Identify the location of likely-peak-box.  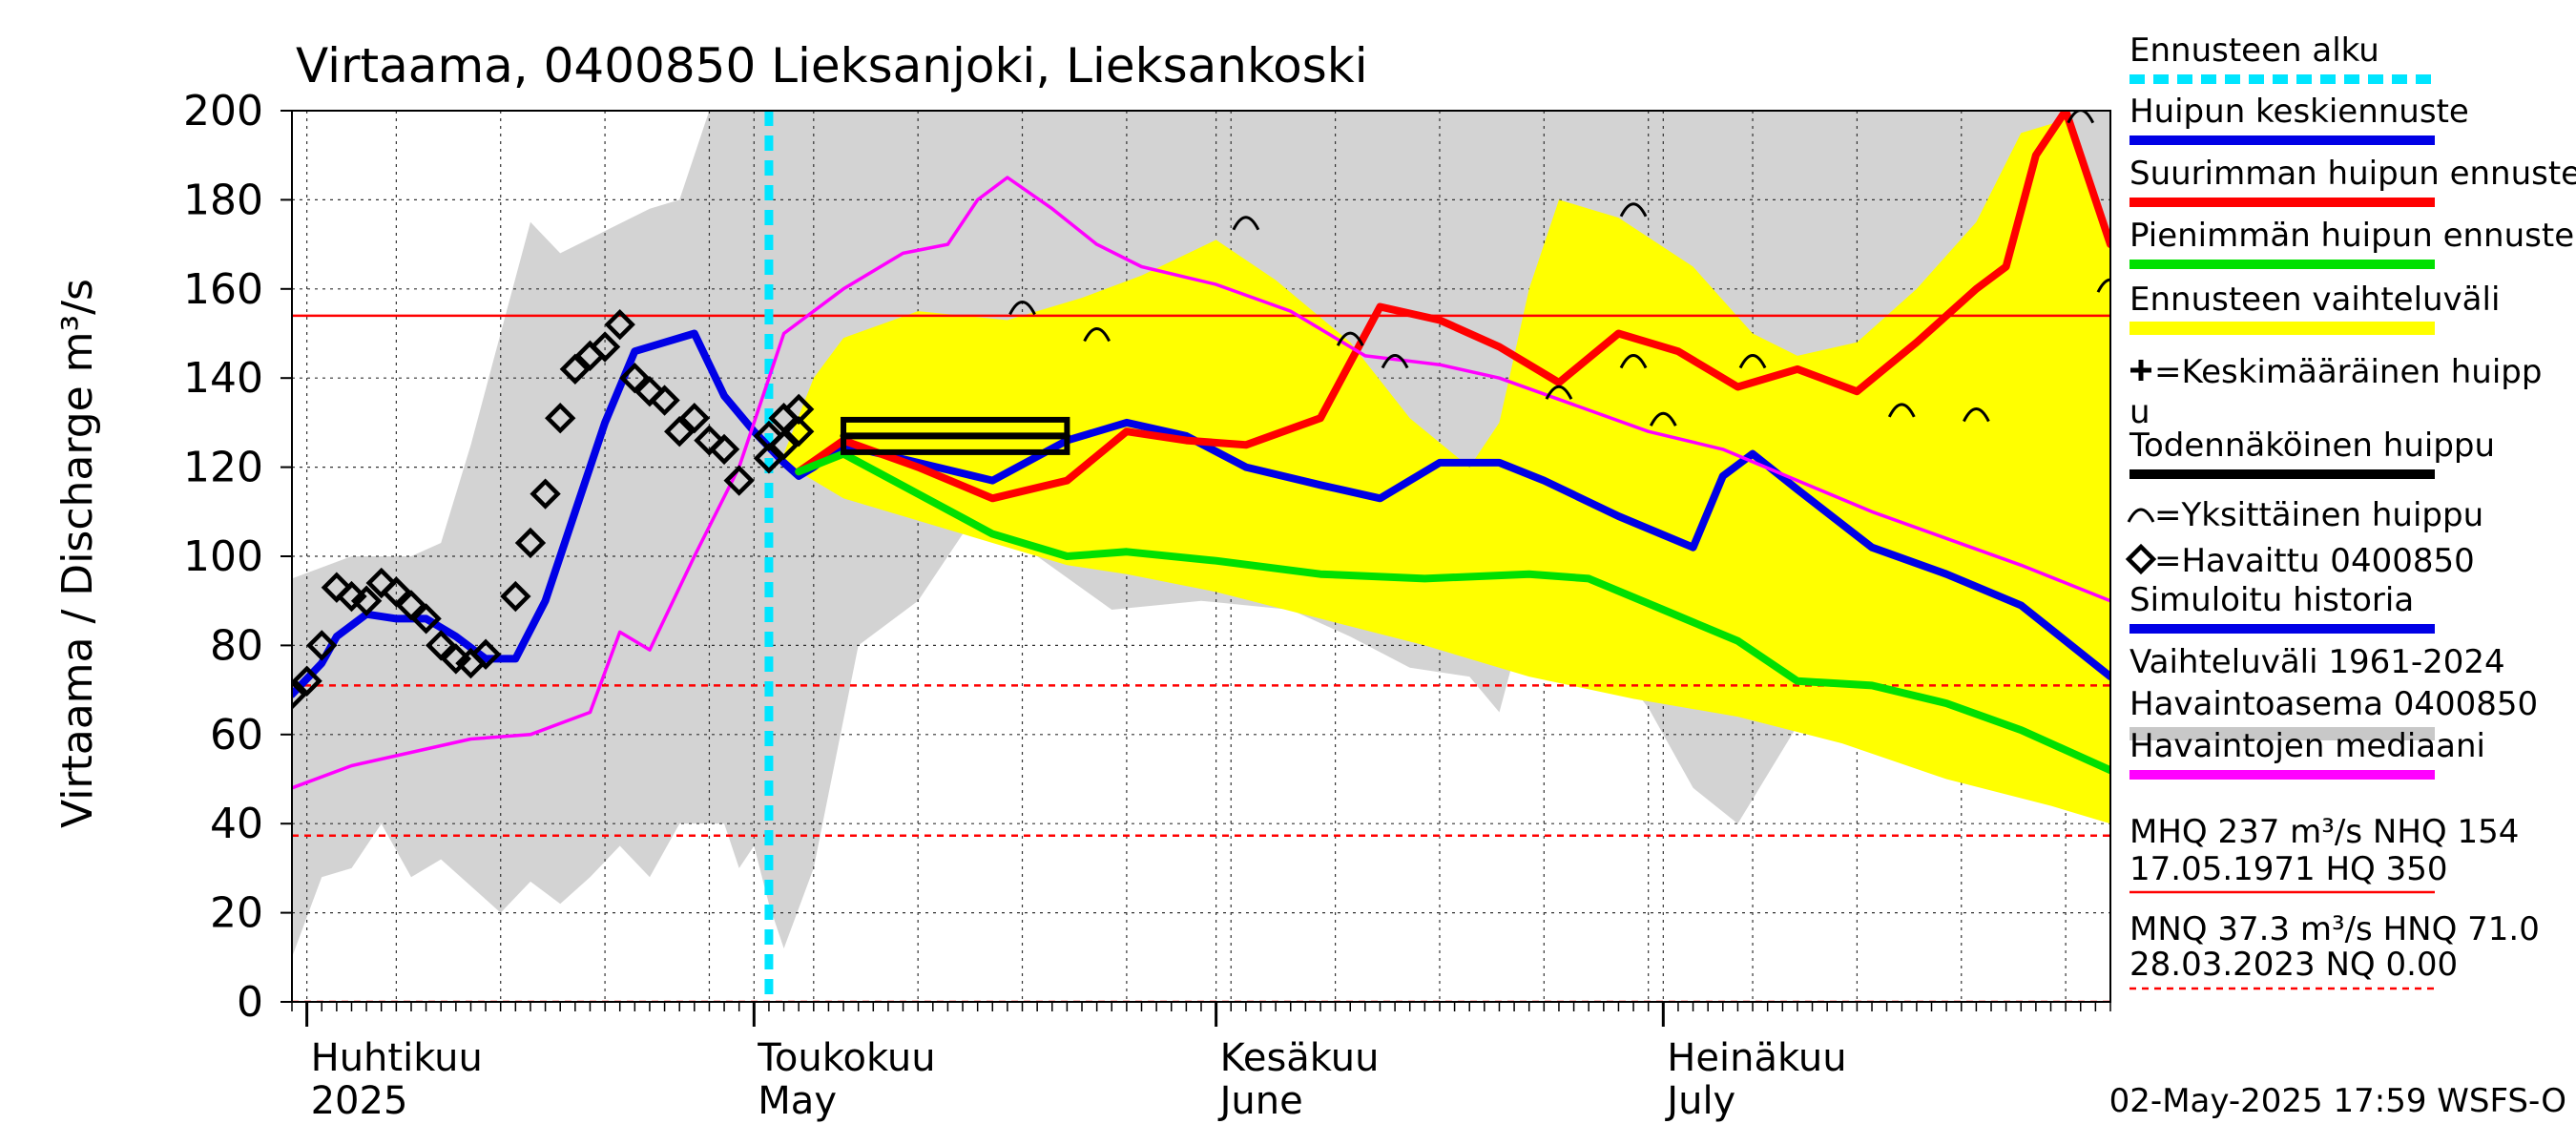
(955, 435).